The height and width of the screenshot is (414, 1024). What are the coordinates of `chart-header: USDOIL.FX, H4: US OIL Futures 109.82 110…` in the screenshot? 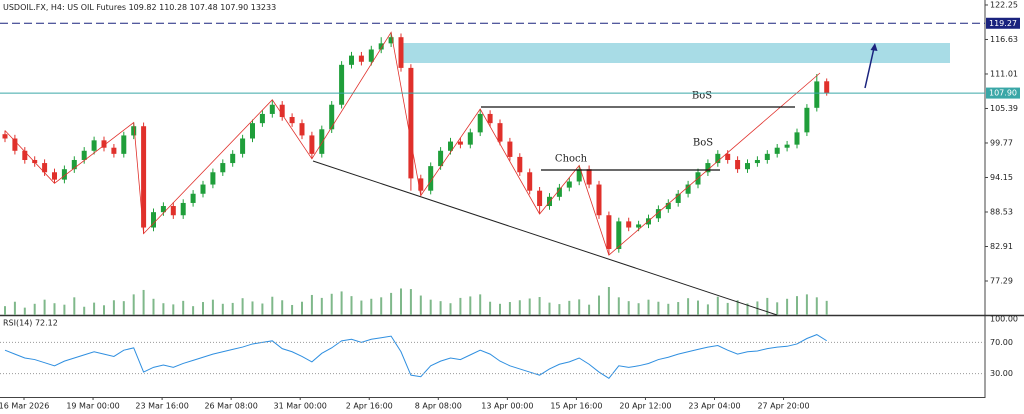 It's located at (139, 7).